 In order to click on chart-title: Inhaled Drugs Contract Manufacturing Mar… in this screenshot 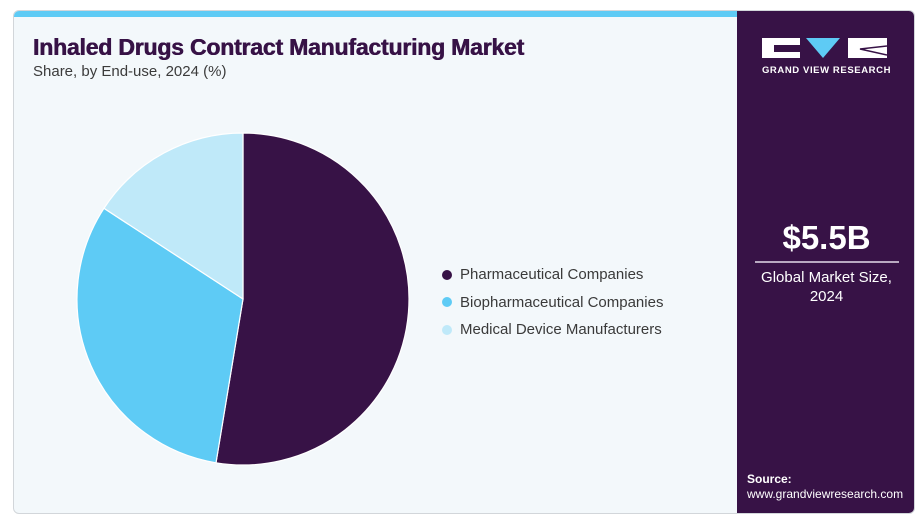, I will do `click(279, 47)`.